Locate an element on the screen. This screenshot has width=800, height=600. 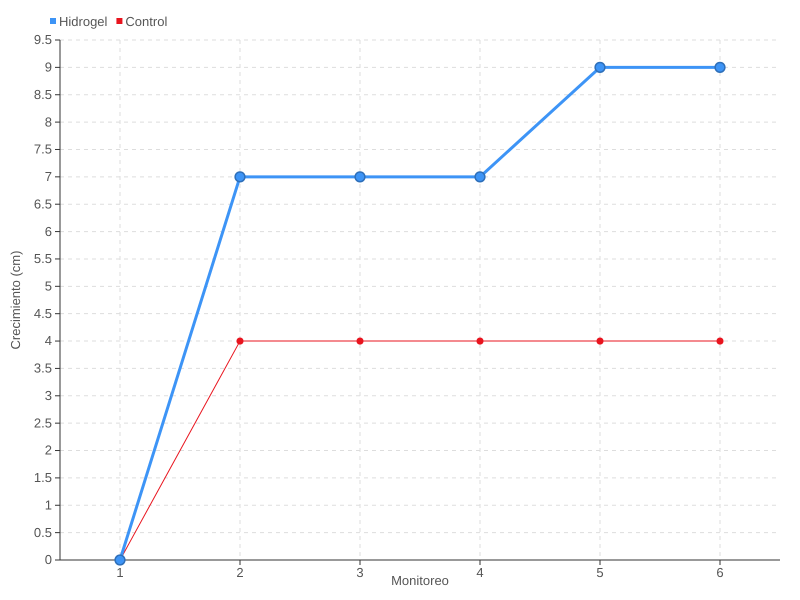
y-tick-label: 9.5 is located at coordinates (43, 40).